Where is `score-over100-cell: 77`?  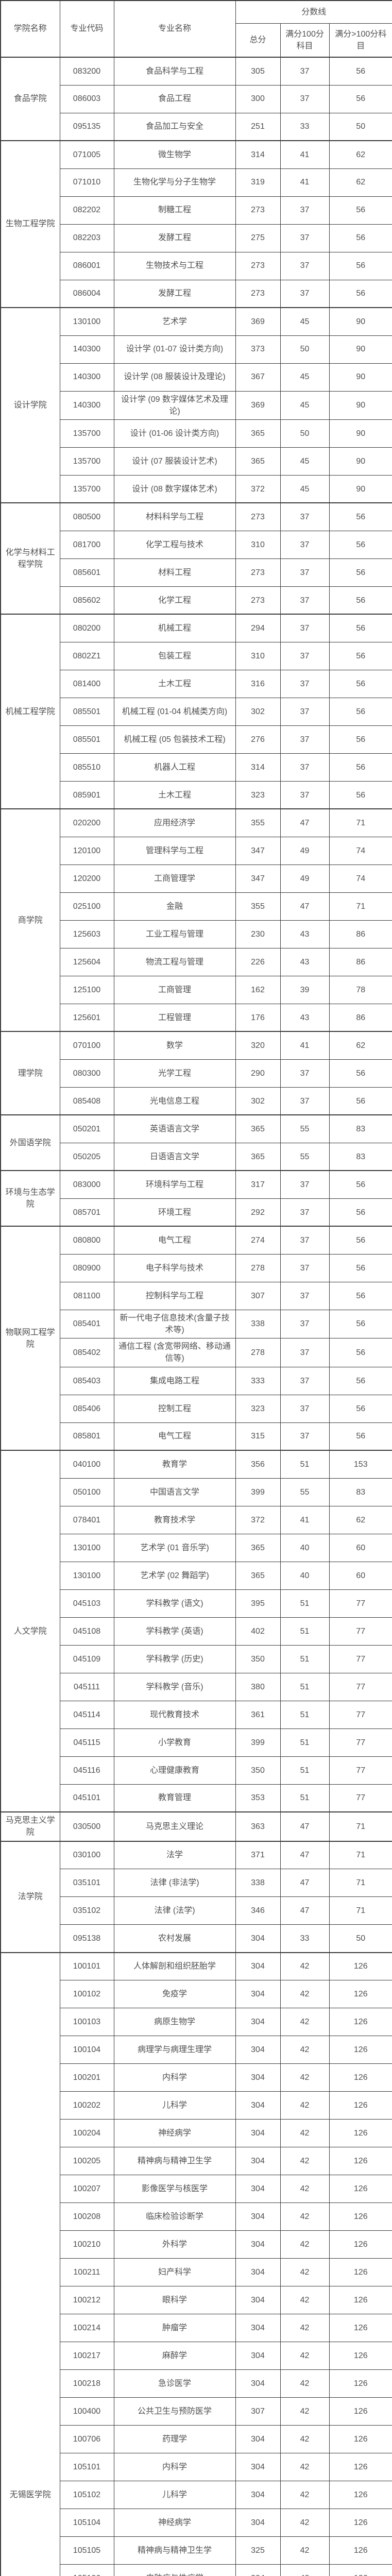
score-over100-cell: 77 is located at coordinates (361, 1742).